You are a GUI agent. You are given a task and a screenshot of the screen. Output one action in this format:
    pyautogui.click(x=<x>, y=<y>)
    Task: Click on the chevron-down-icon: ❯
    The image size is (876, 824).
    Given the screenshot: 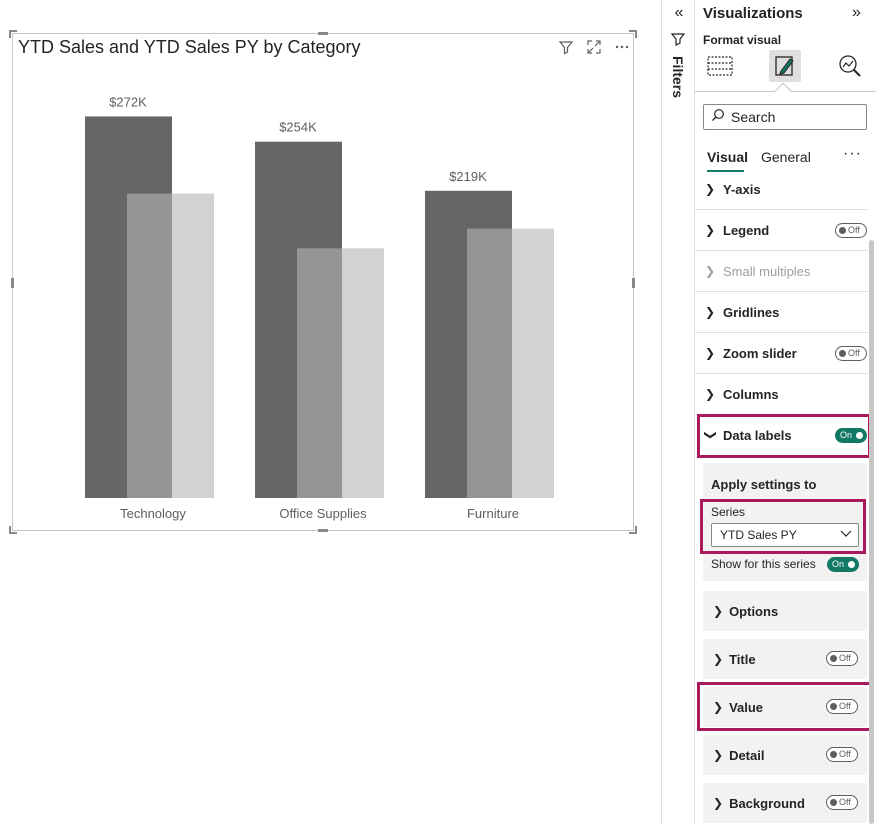 What is the action you would take?
    pyautogui.click(x=711, y=434)
    